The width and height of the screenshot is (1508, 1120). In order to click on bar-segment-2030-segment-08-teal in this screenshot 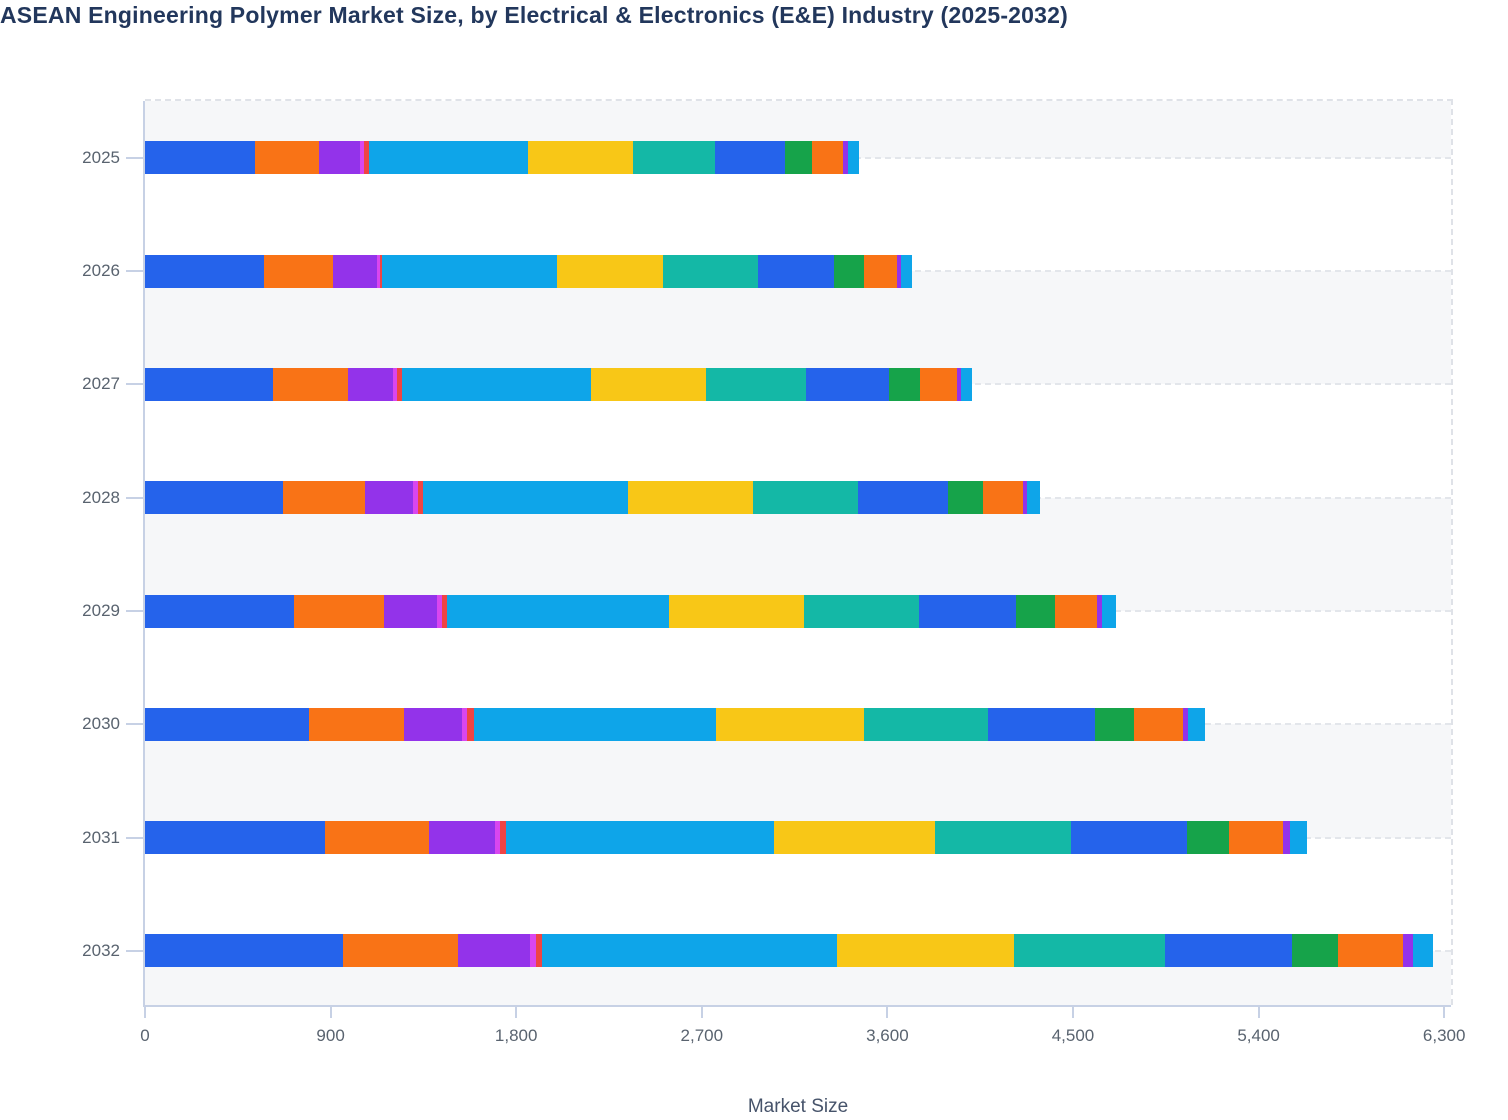, I will do `click(925, 724)`.